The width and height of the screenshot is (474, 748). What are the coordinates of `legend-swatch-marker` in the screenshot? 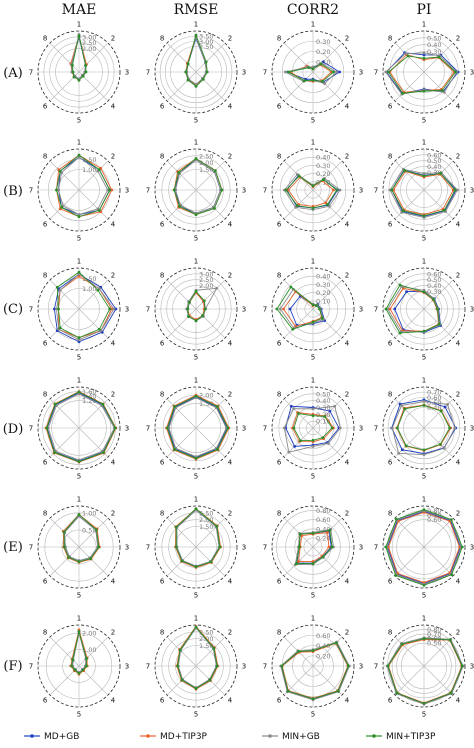 It's located at (148, 736).